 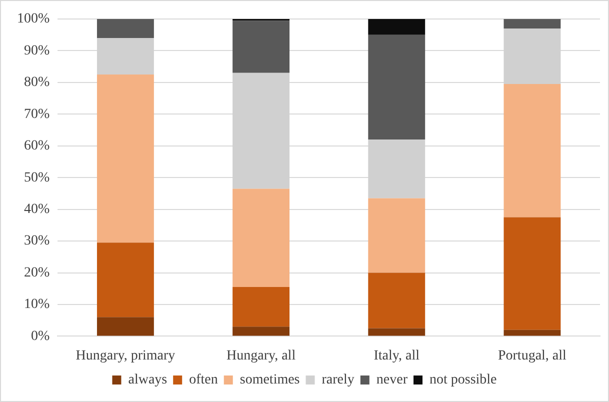 I want to click on legend-label: rarely, so click(x=338, y=380).